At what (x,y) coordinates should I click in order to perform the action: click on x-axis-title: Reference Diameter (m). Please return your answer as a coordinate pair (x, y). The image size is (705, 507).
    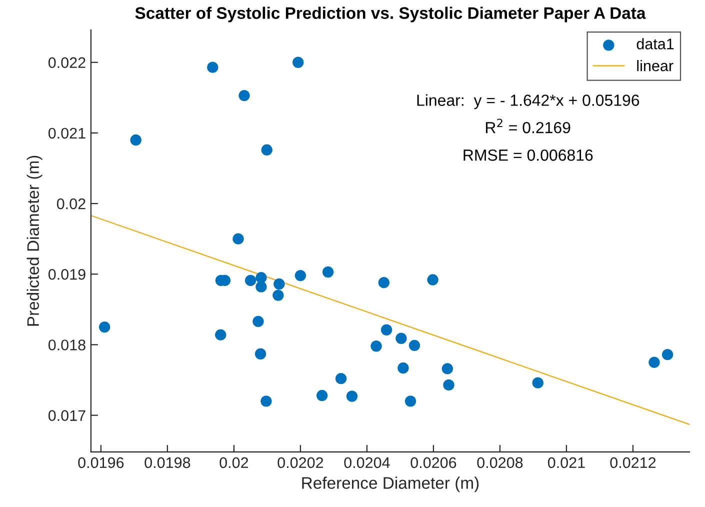
    Looking at the image, I should click on (390, 484).